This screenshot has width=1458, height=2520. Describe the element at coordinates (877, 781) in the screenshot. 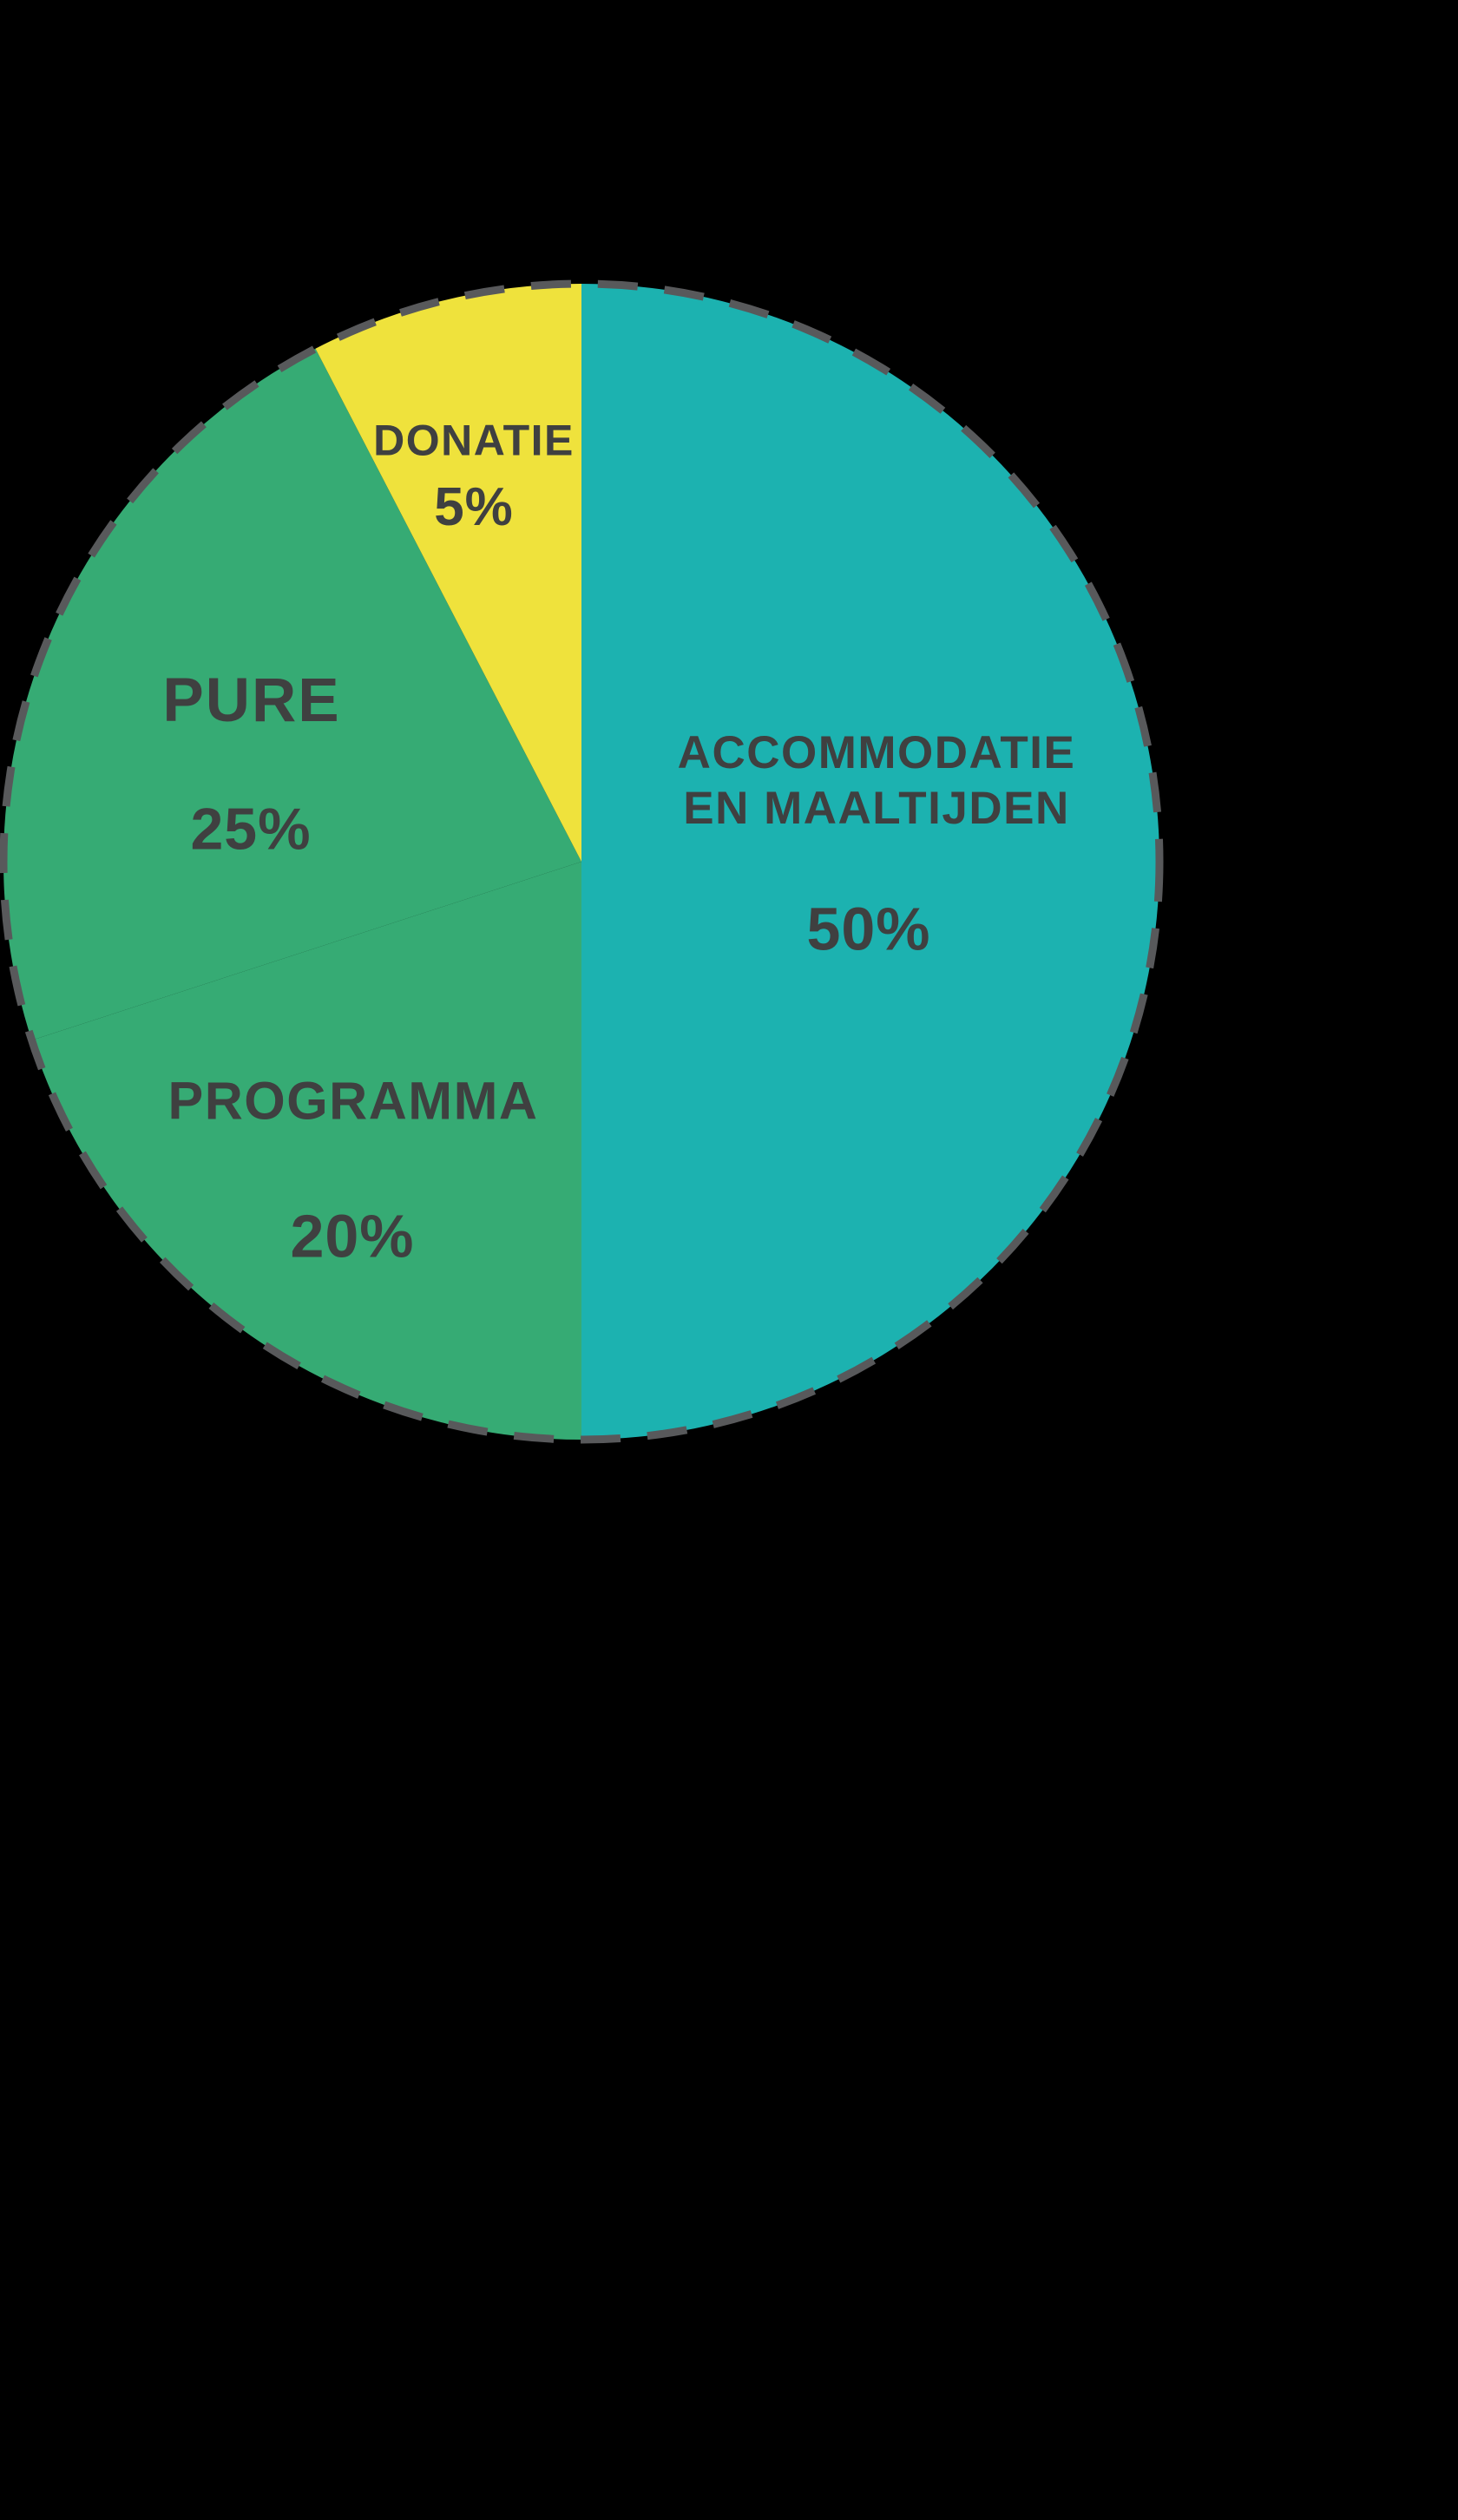

I see `slice-label-accommodatie: ACCOMMODATIE EN MAALTIJDEN` at that location.